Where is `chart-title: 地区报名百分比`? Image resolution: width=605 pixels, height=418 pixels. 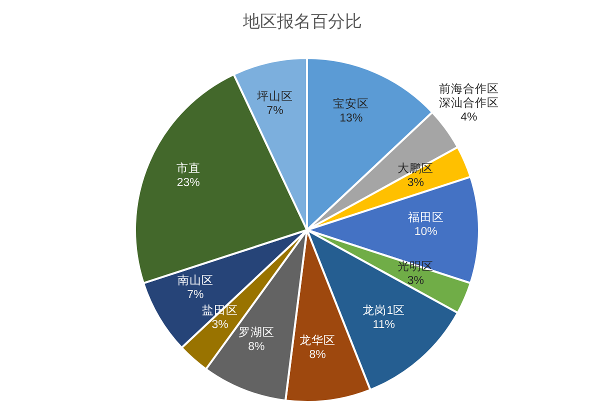
chart-title: 地区报名百分比 is located at coordinates (302, 22).